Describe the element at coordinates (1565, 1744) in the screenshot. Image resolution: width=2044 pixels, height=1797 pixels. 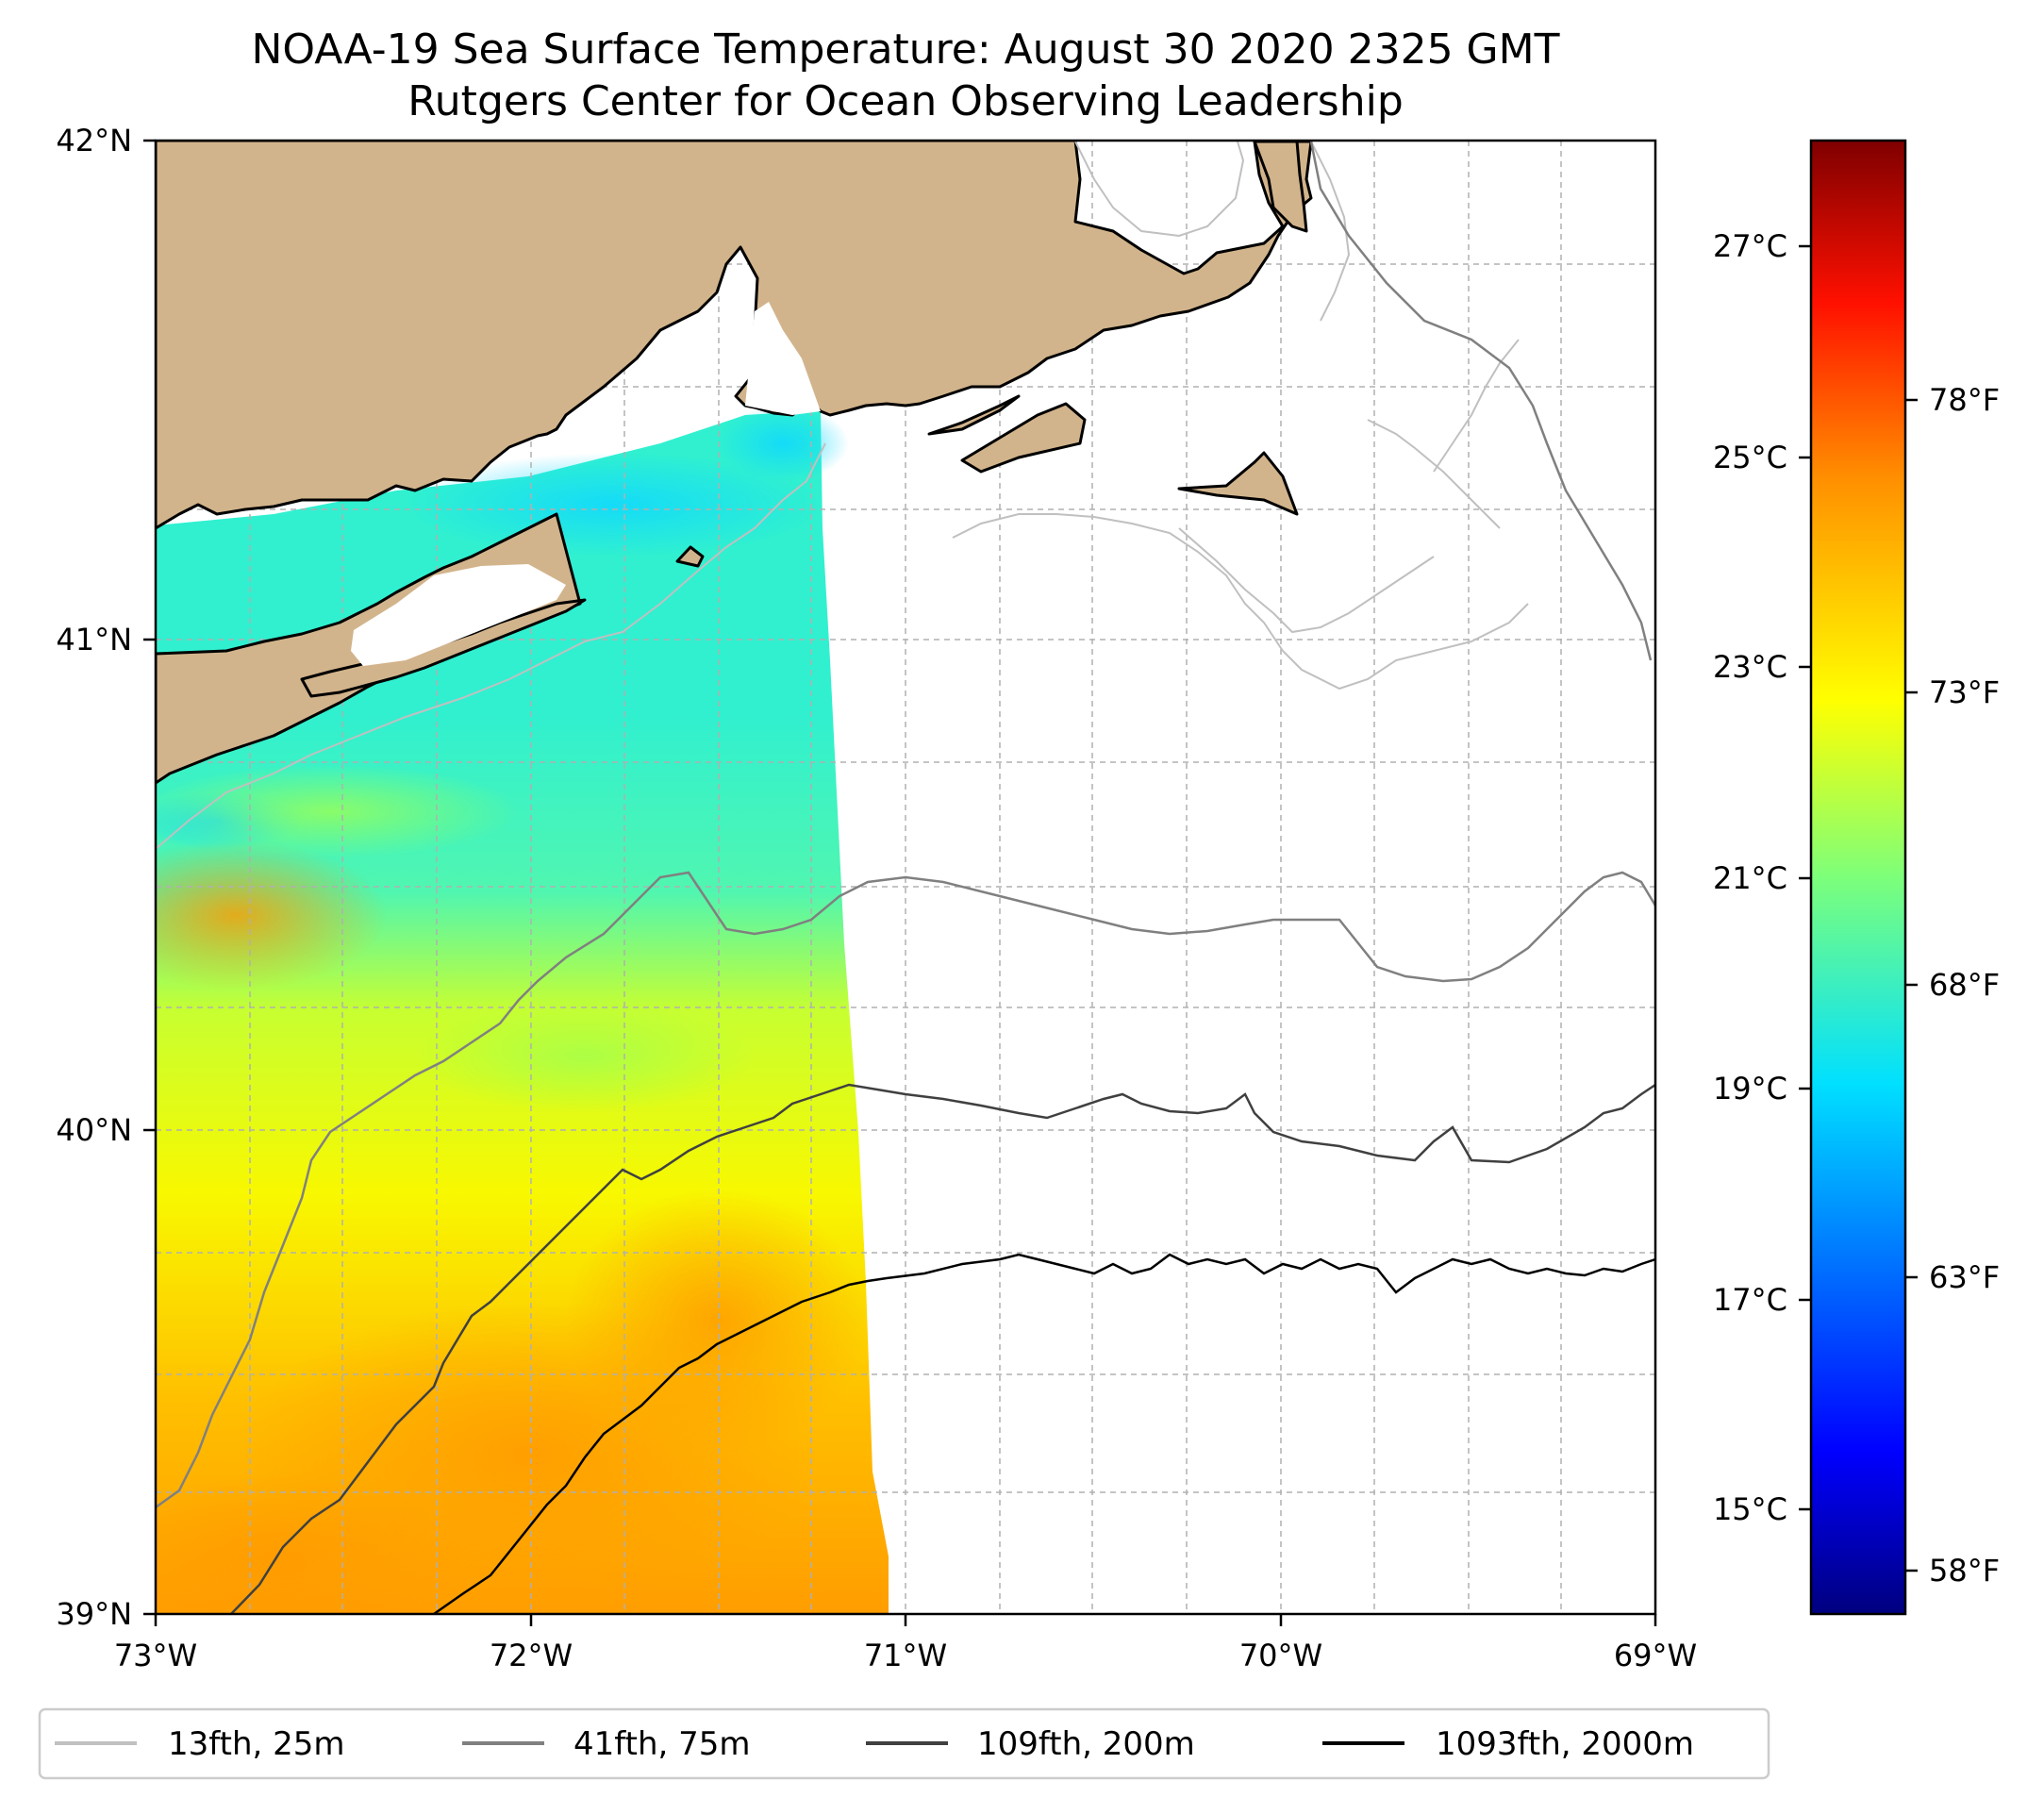
I see `legend-label: 1093fth, 2000m` at that location.